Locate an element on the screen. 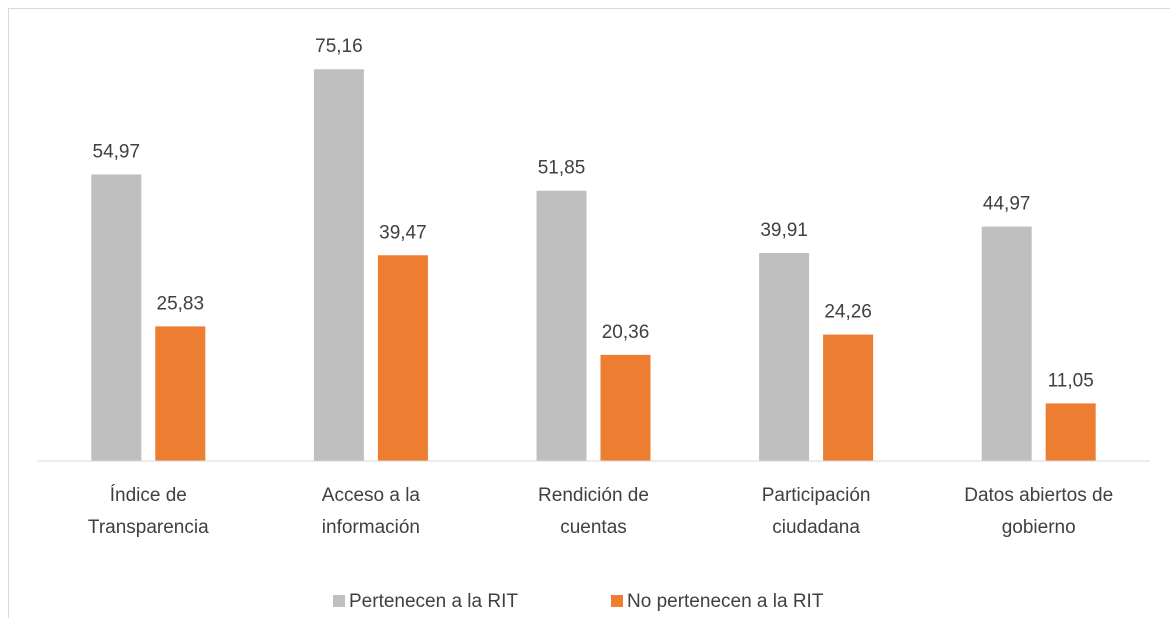 The width and height of the screenshot is (1170, 623). x-tick-label: Transparencia is located at coordinates (148, 527).